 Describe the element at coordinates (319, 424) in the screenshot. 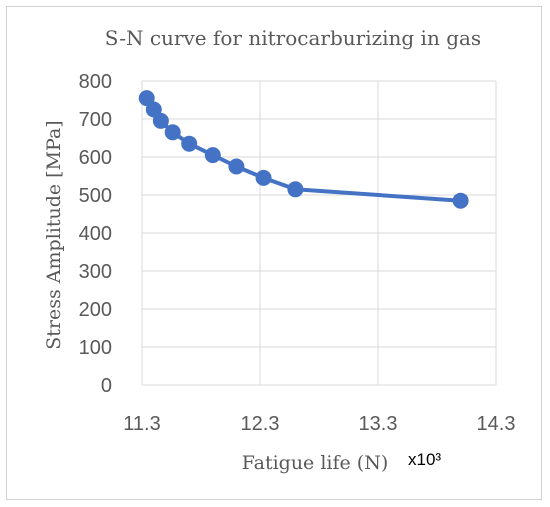

I see `x-tick-labels: 11.3 12.3 13.3 14.3` at that location.